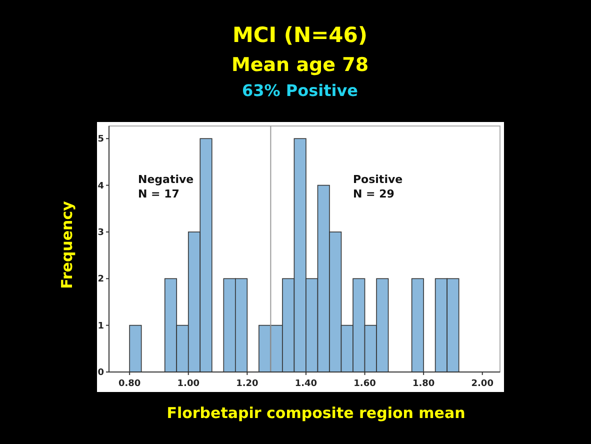  I want to click on x-tick-label: 1.60, so click(365, 384).